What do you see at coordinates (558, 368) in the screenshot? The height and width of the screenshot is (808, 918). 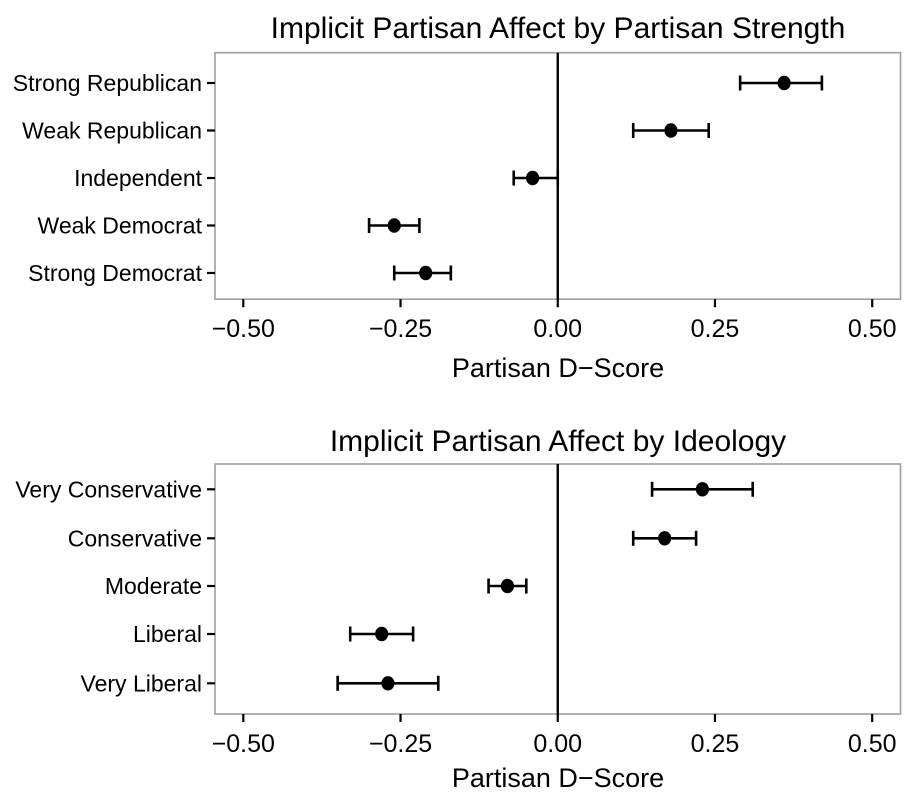 I see `x-axis-title-partisan-strength: Partisan D−Score` at bounding box center [558, 368].